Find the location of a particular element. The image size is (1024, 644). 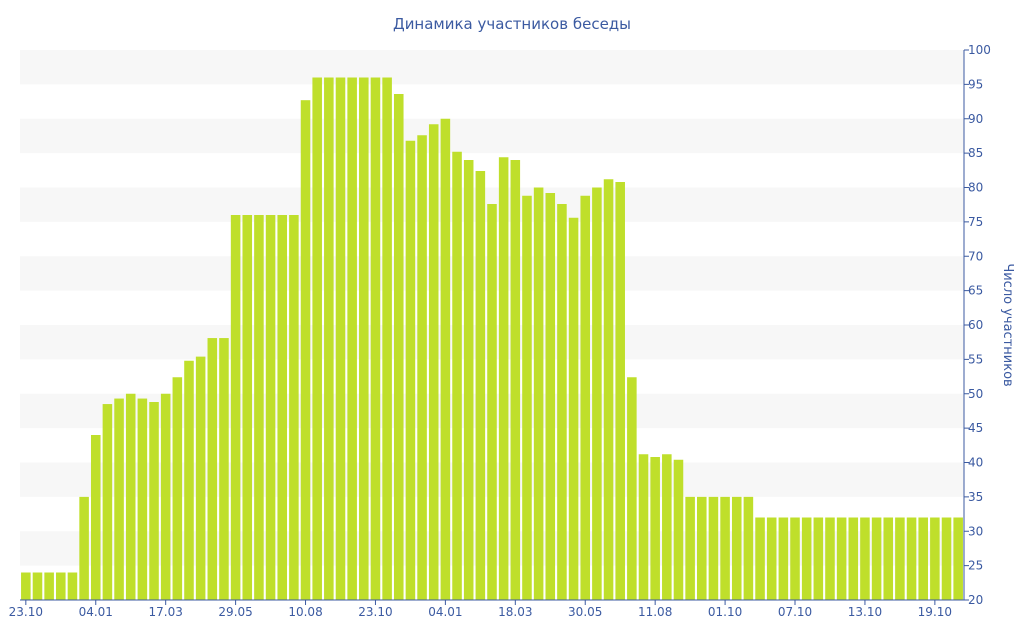

x-tick-label: 29.05 is located at coordinates (235, 612).